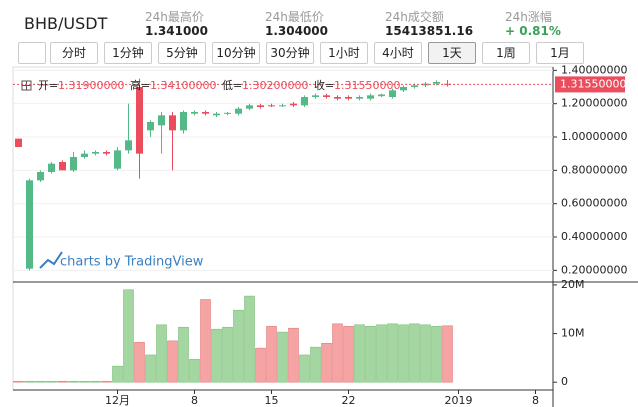 The image size is (638, 407). I want to click on toolbar-button: 1周, so click(506, 53).